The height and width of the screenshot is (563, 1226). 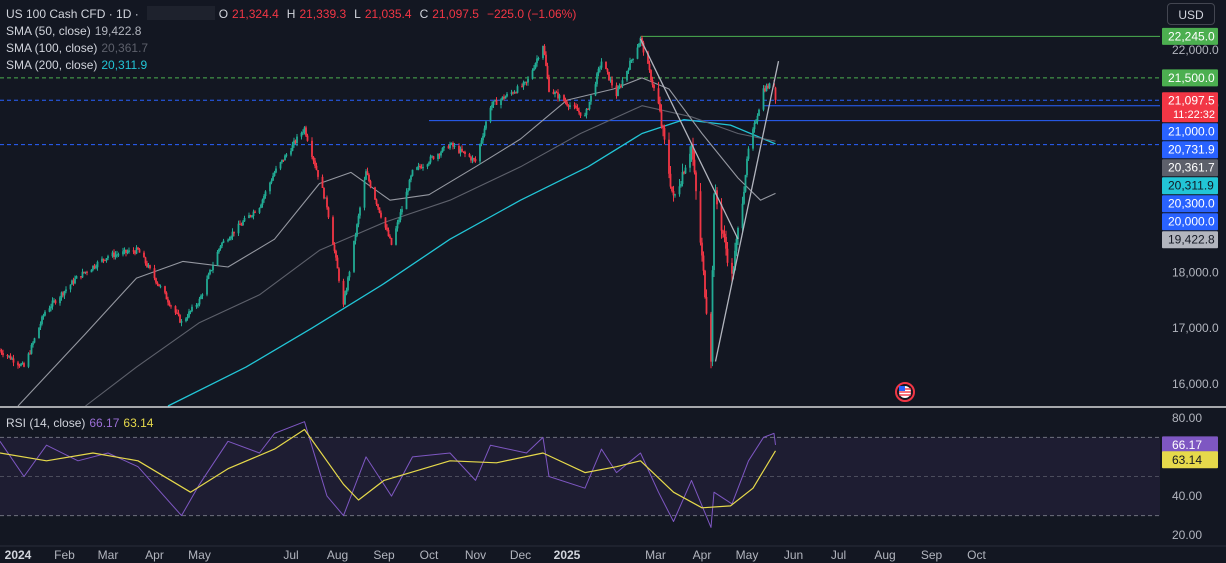 What do you see at coordinates (531, 14) in the screenshot?
I see `ohlc-change: −225.0 (−1.06%)` at bounding box center [531, 14].